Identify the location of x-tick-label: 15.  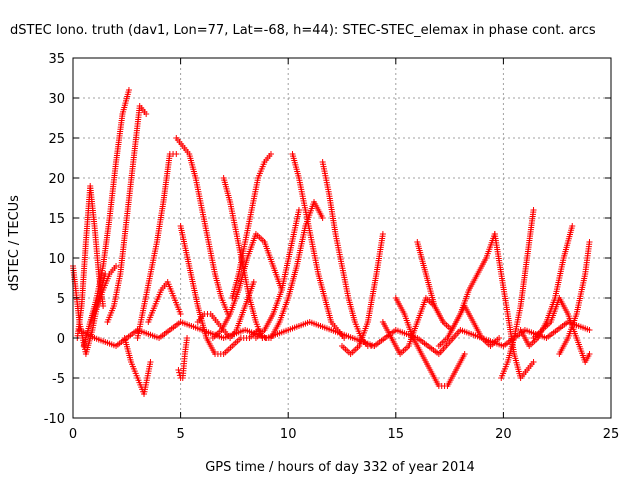
(396, 434).